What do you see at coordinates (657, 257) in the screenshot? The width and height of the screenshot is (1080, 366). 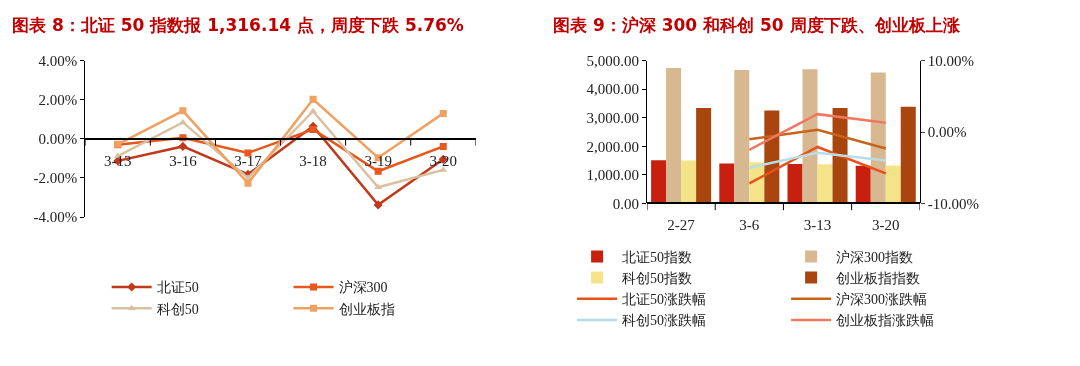 I see `legend-label: 北证50指数` at bounding box center [657, 257].